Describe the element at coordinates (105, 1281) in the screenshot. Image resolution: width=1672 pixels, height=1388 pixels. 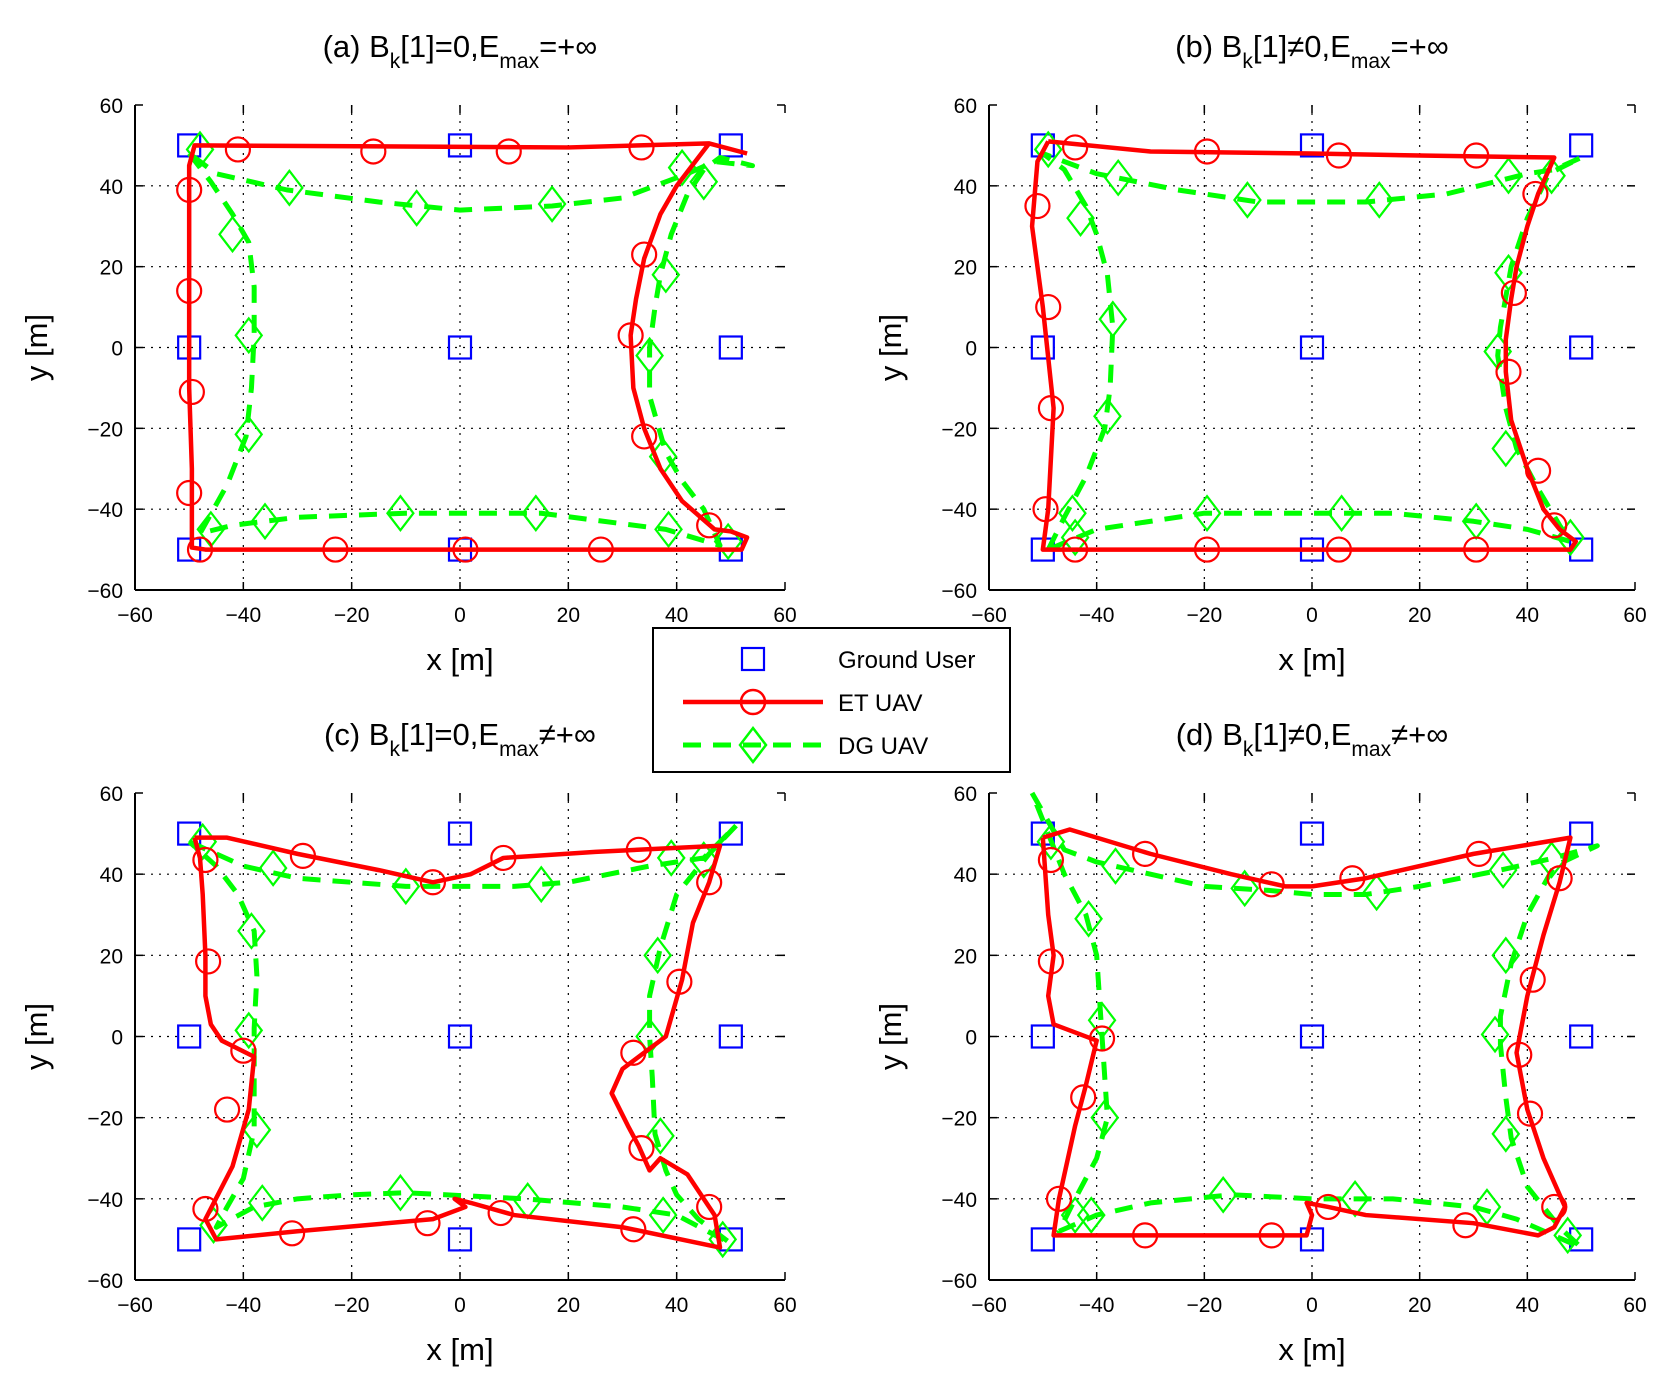
I see `y-tick-label: −60` at that location.